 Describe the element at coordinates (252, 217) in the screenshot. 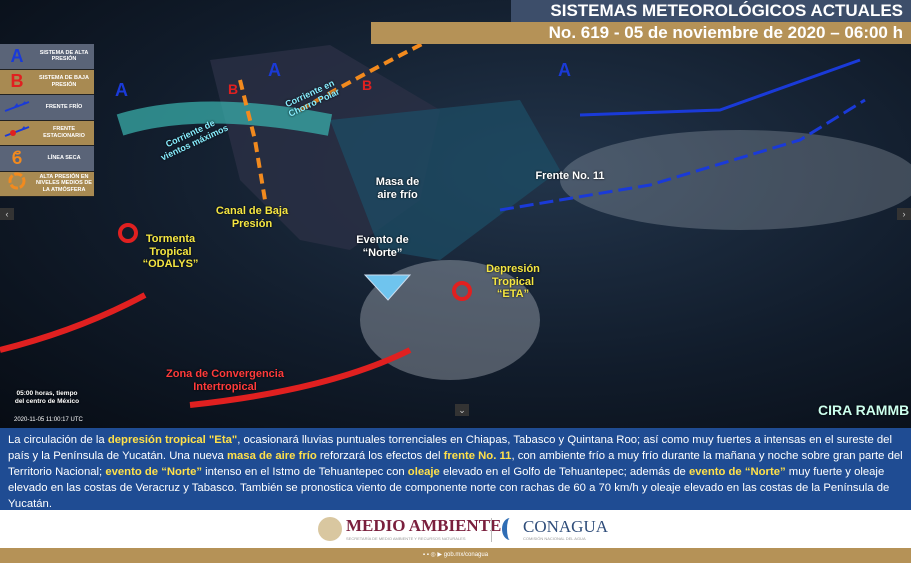

I see `label-baja-trough: Canal de Baja Presión` at that location.